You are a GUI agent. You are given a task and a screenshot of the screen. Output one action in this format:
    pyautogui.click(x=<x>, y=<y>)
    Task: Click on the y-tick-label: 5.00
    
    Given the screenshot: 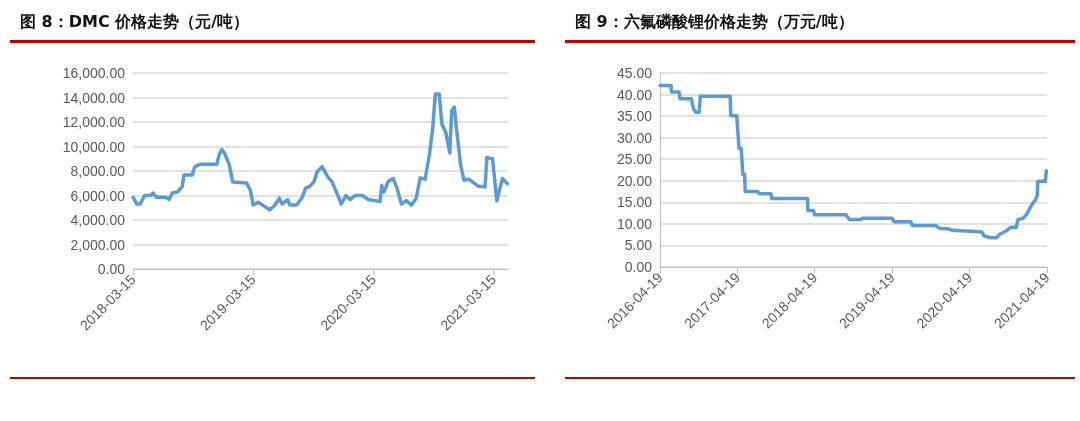 What is the action you would take?
    pyautogui.click(x=638, y=245)
    